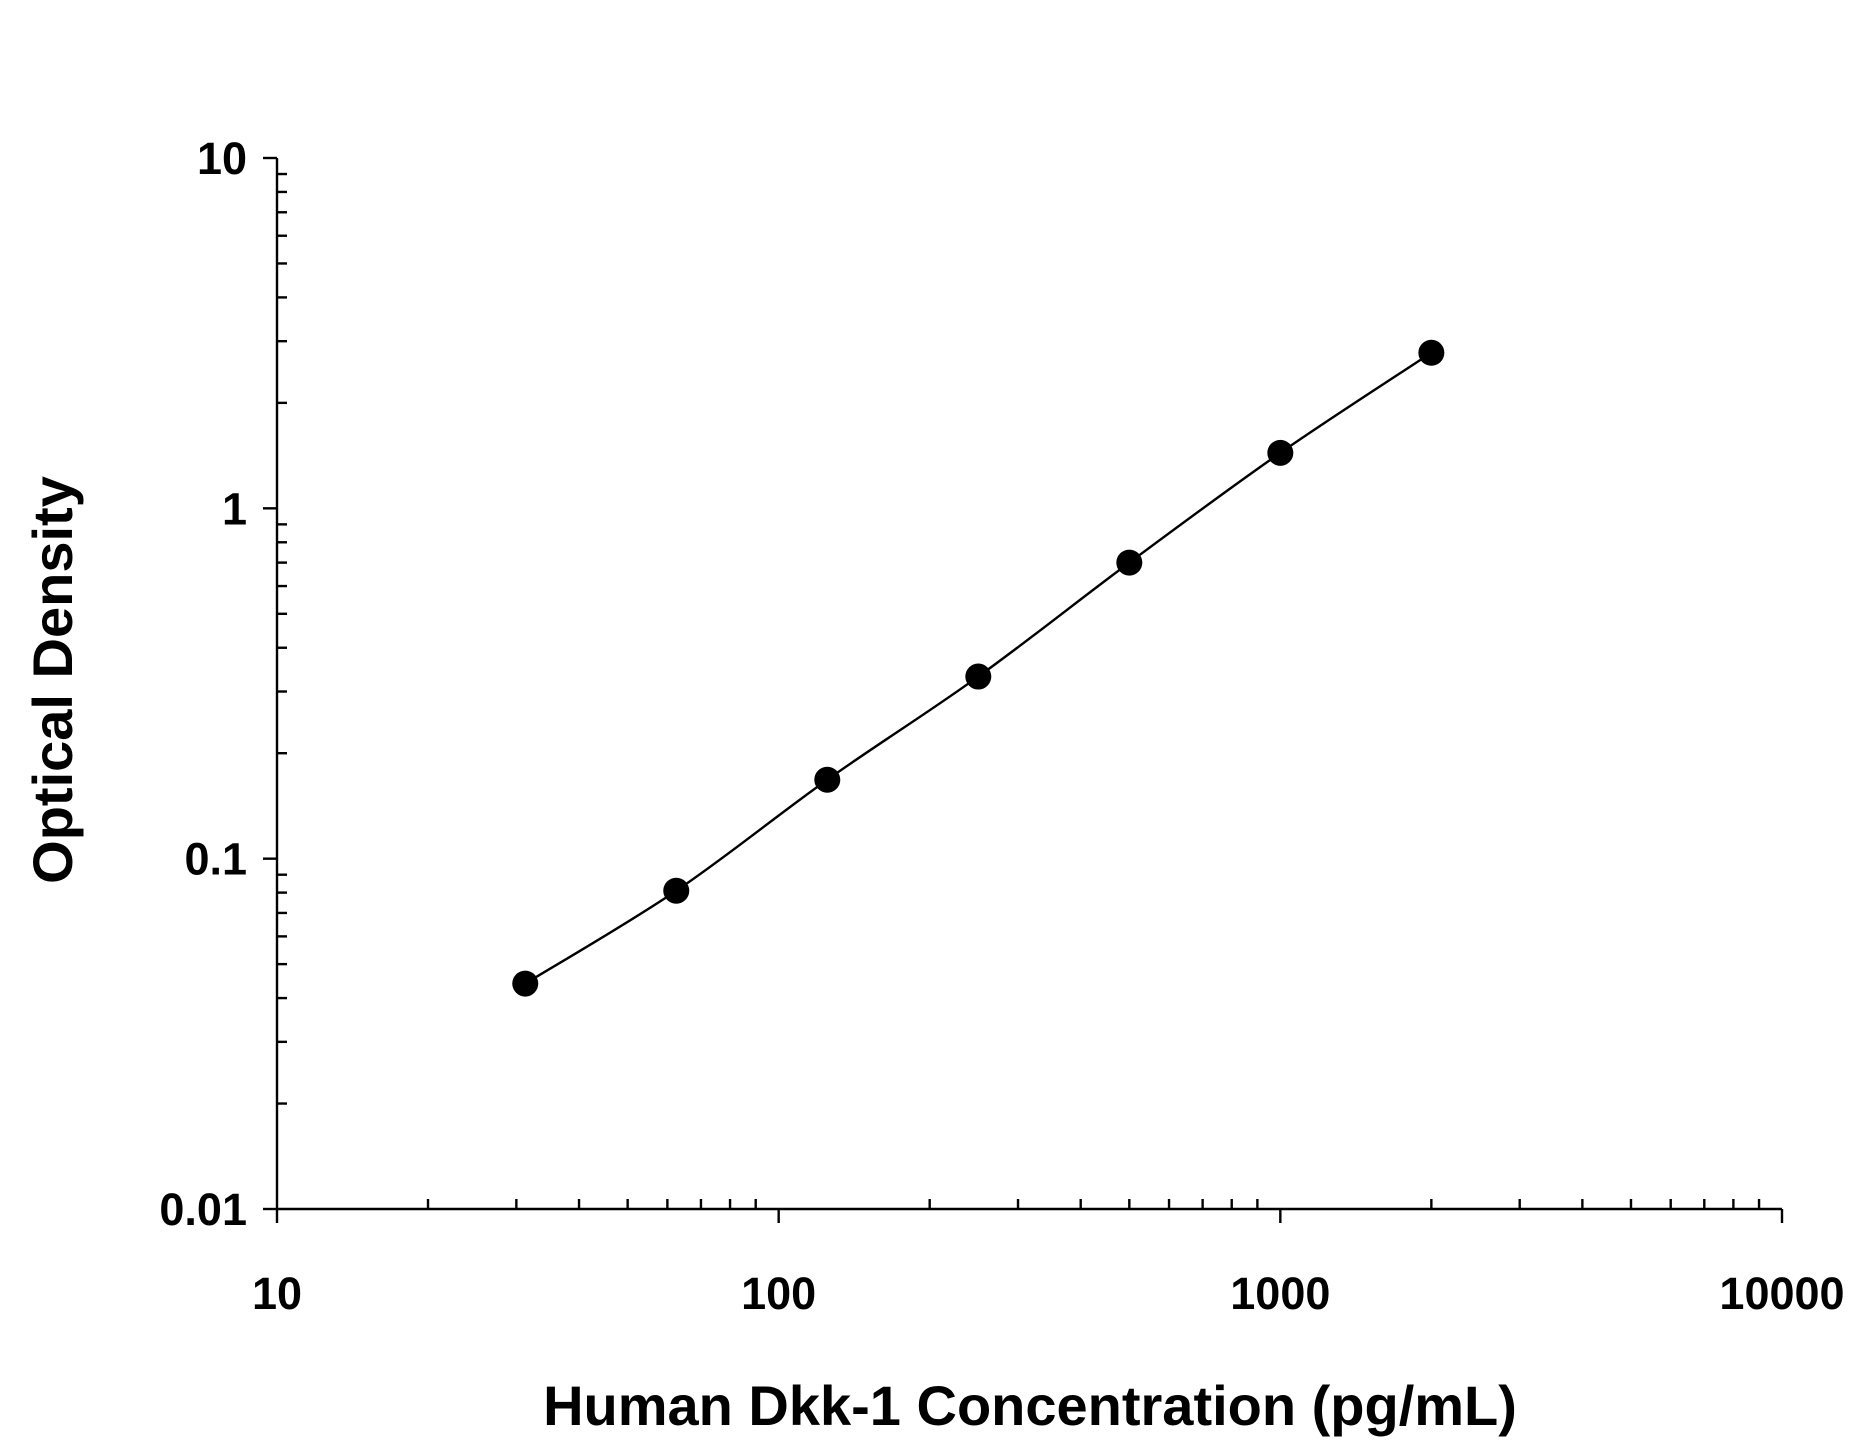 The height and width of the screenshot is (1445, 1859). I want to click on y-tick-label: 0.1, so click(215, 859).